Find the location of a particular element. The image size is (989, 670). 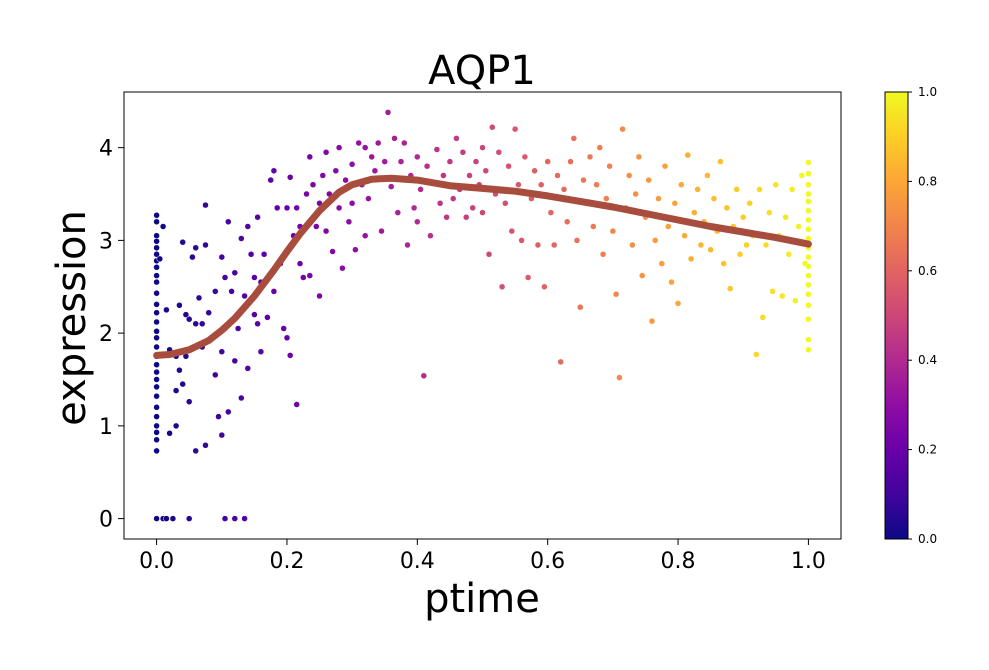

x-tick-label: 1.0 is located at coordinates (808, 561).